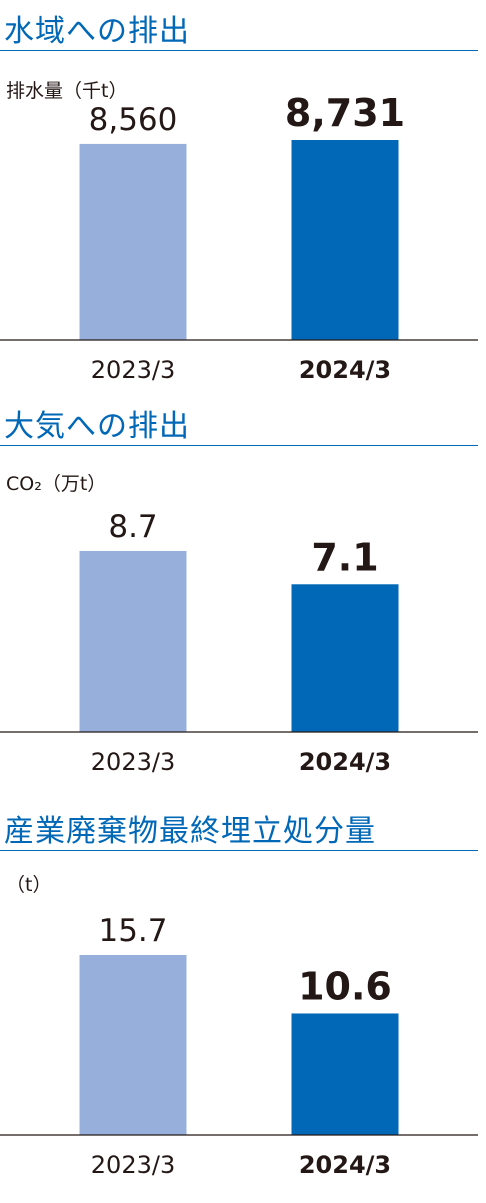 Image resolution: width=486 pixels, height=1203 pixels. I want to click on data-label: 8.7, so click(132, 527).